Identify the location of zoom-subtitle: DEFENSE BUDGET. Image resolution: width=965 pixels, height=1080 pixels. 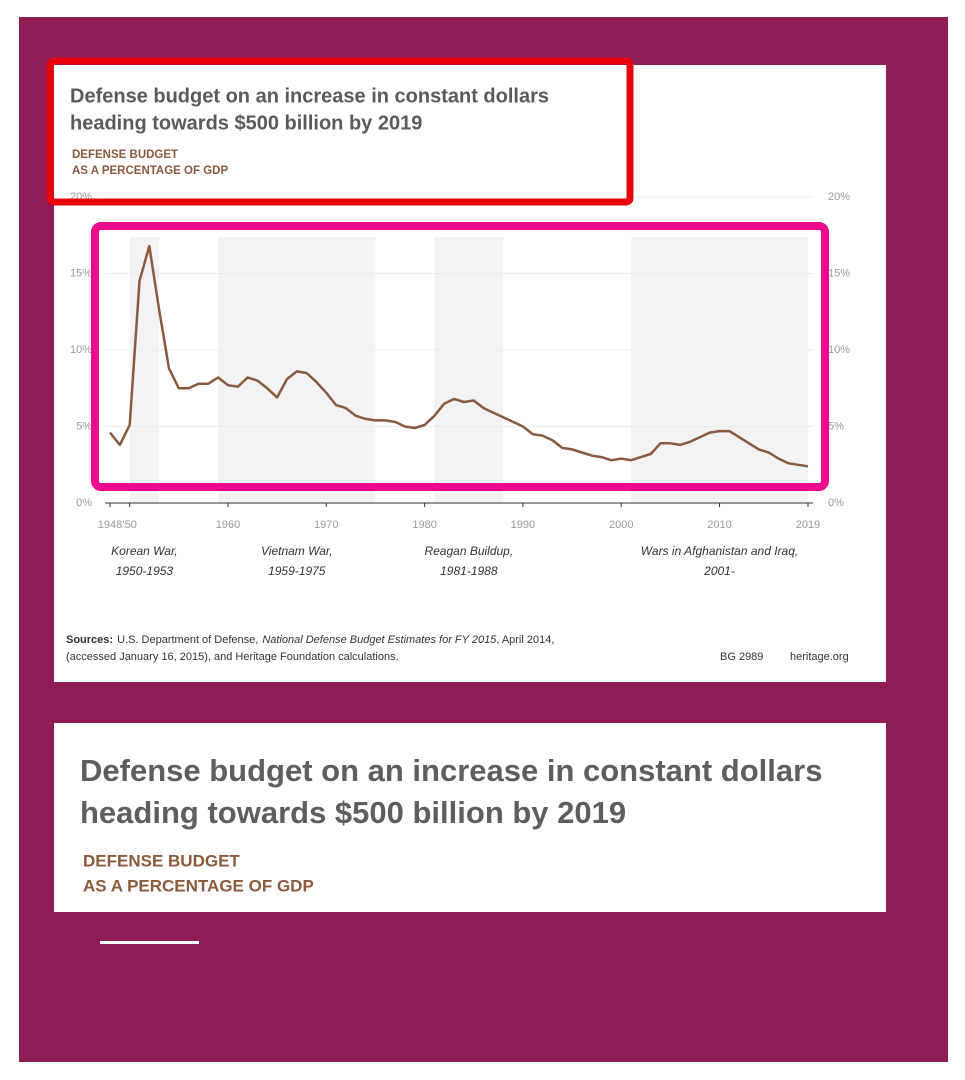
(161, 860).